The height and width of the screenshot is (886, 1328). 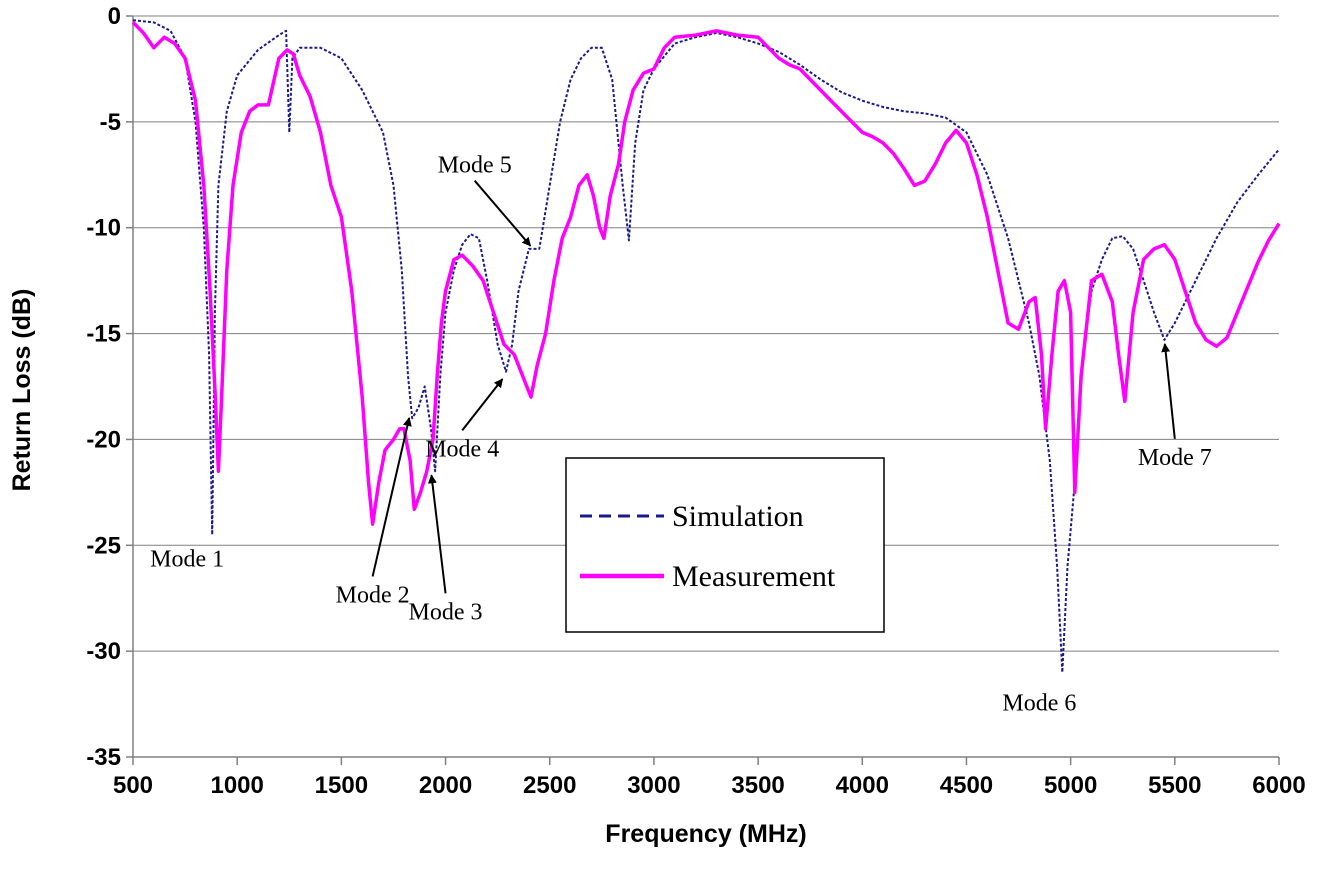 I want to click on y-tick-label: 0, so click(x=114, y=16).